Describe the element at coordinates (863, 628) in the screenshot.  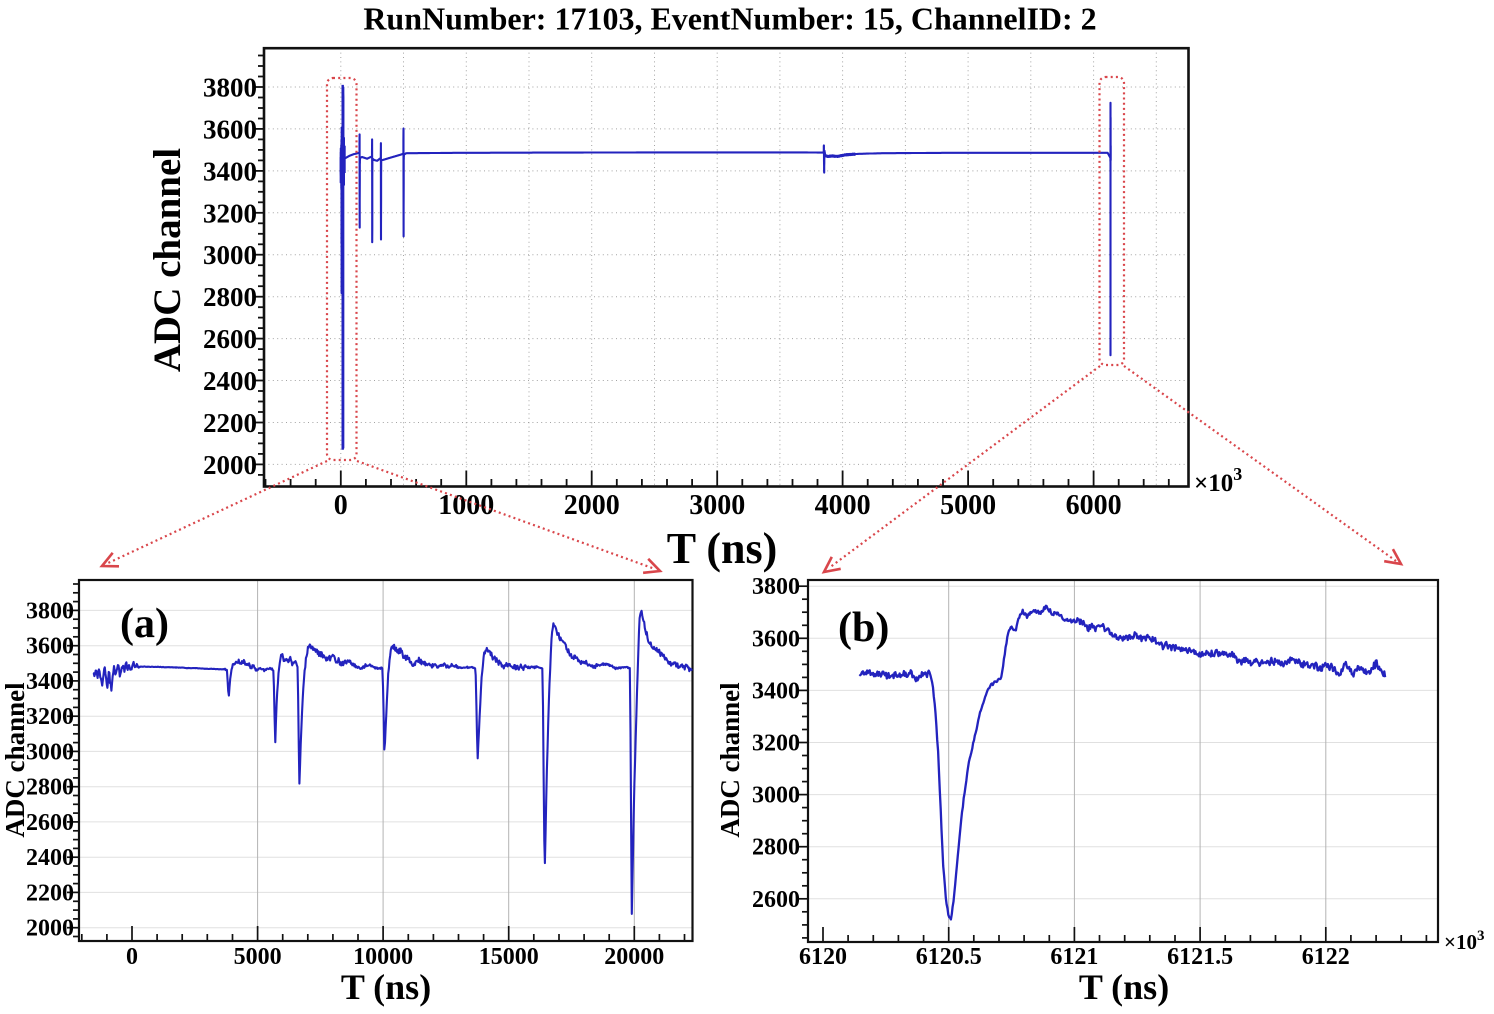
I see `svg-text: (b)` at that location.